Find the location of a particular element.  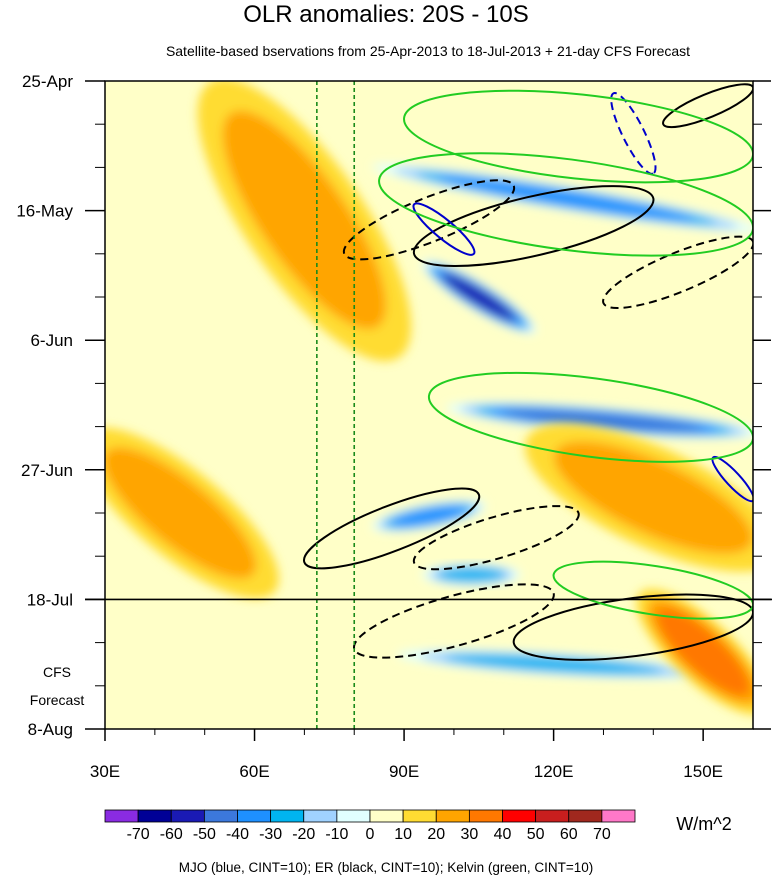

colorbar-tick-label: 20 is located at coordinates (436, 834).